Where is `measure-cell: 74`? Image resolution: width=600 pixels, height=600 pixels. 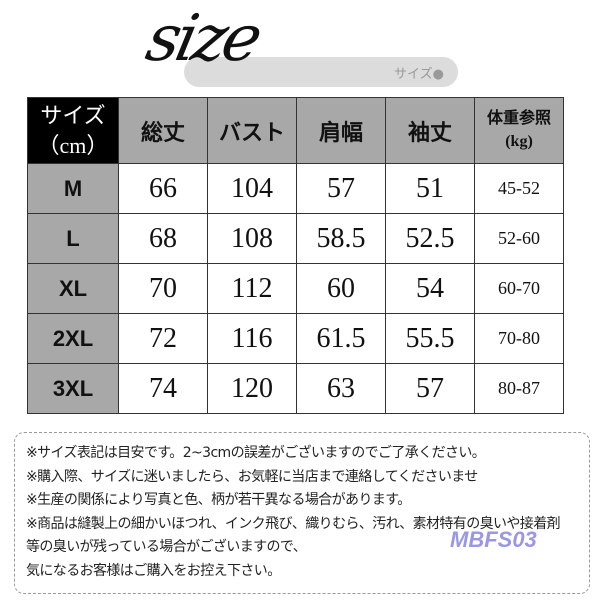 measure-cell: 74 is located at coordinates (163, 388).